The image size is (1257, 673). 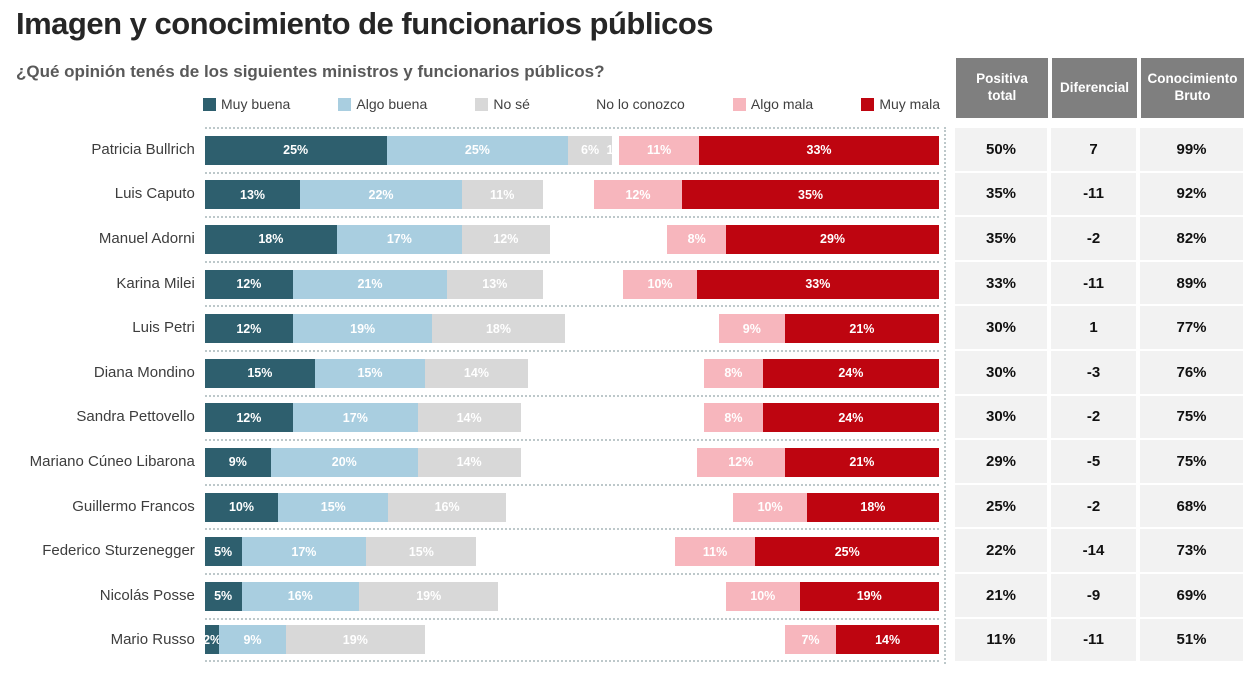 I want to click on legend-label: Muy buena, so click(x=256, y=104).